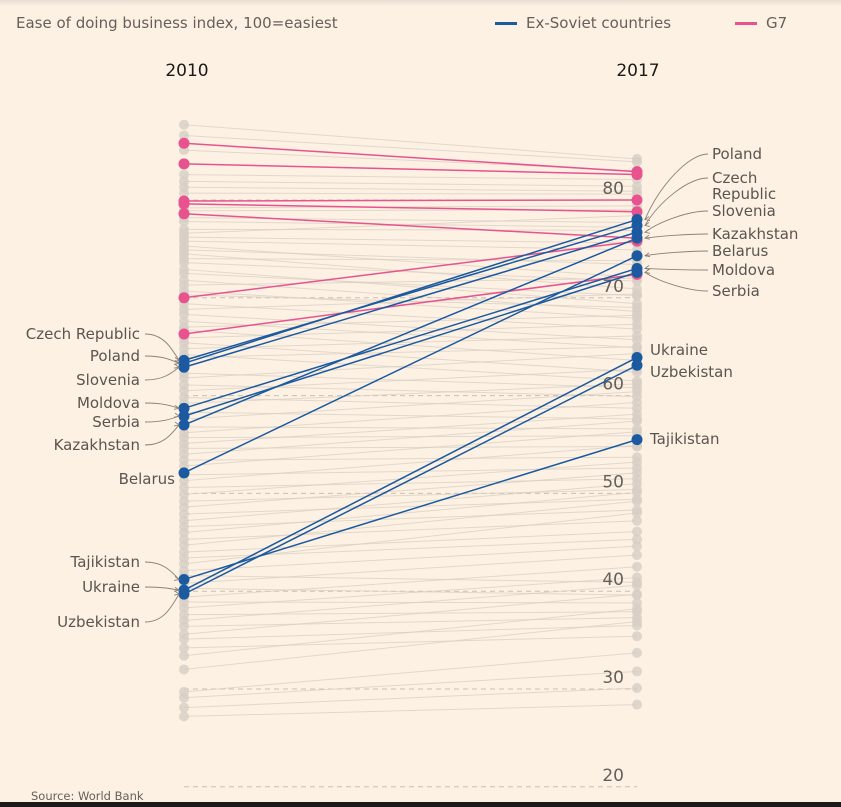 The image size is (841, 807). I want to click on leader-2017-serbia, so click(676, 281).